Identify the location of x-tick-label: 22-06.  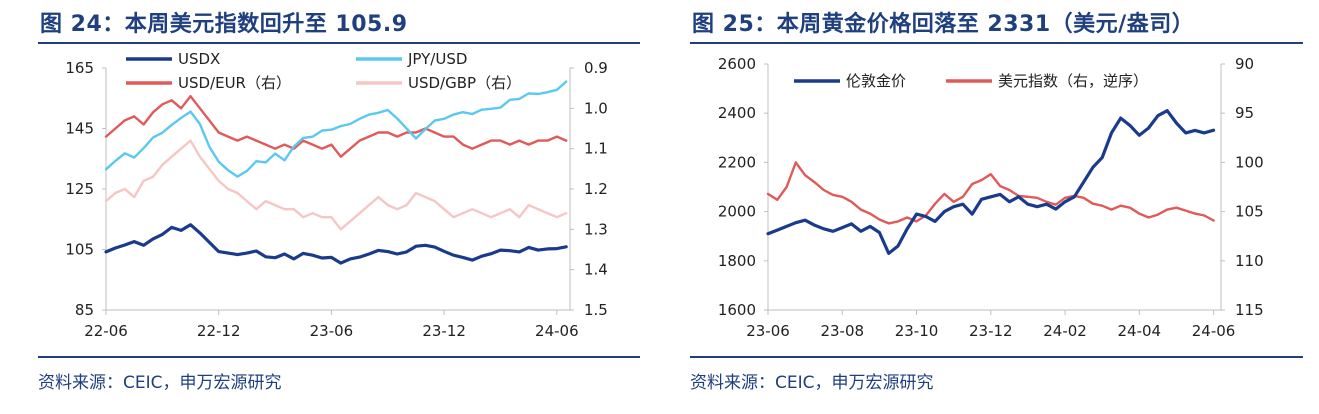
(106, 331).